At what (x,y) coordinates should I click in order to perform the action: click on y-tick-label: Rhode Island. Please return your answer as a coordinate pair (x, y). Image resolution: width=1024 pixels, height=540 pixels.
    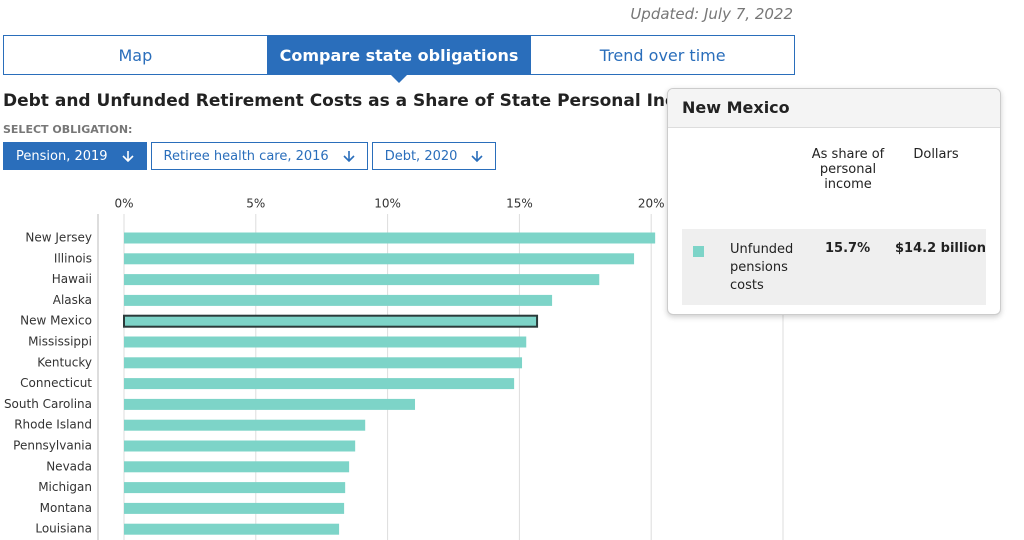
    Looking at the image, I should click on (53, 425).